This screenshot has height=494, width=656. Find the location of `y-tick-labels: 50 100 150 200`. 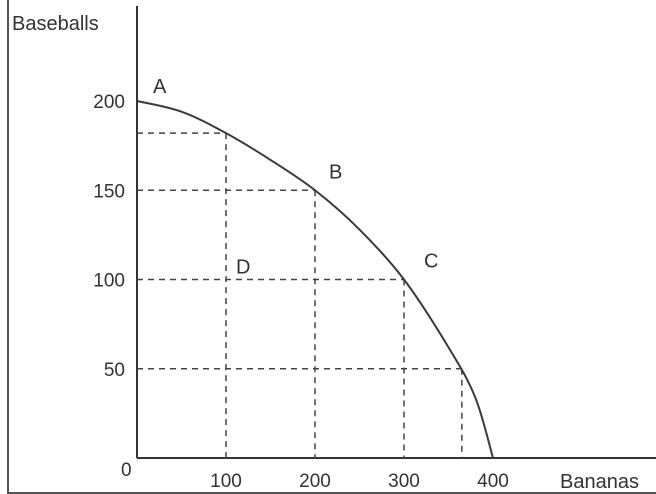

y-tick-labels: 50 100 150 200 is located at coordinates (109, 236).